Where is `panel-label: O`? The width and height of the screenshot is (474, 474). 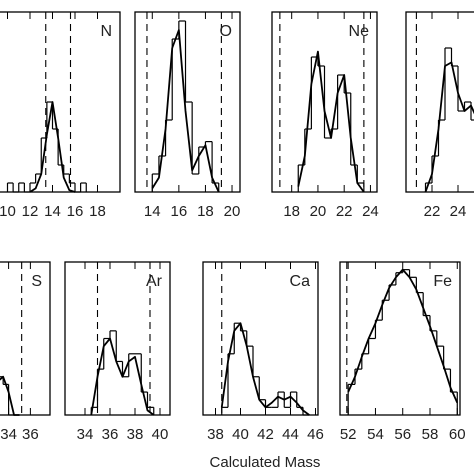
panel-label: O is located at coordinates (226, 31).